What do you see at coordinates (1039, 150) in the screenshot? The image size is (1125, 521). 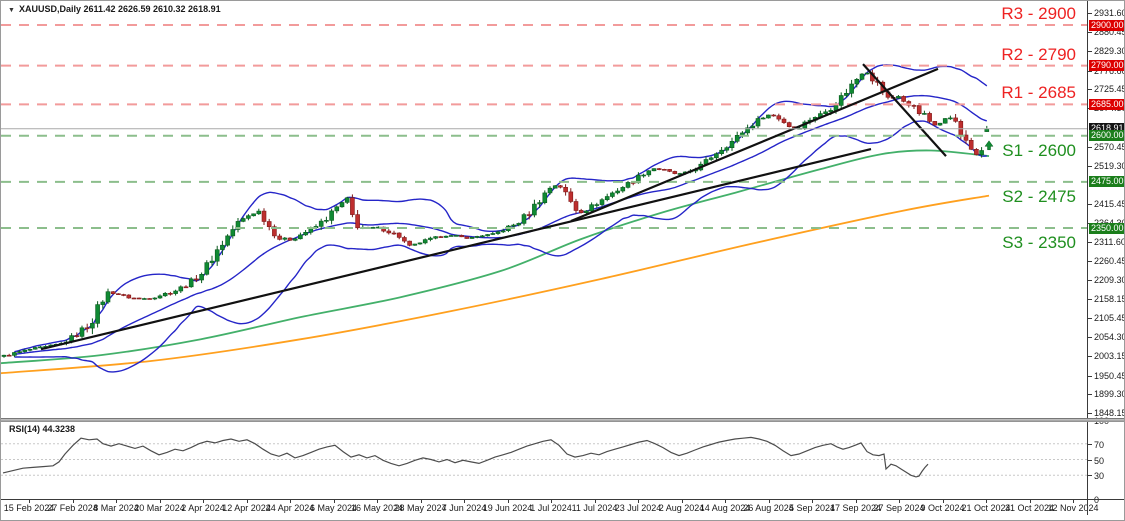 I see `sr-label: S1 - 2600` at bounding box center [1039, 150].